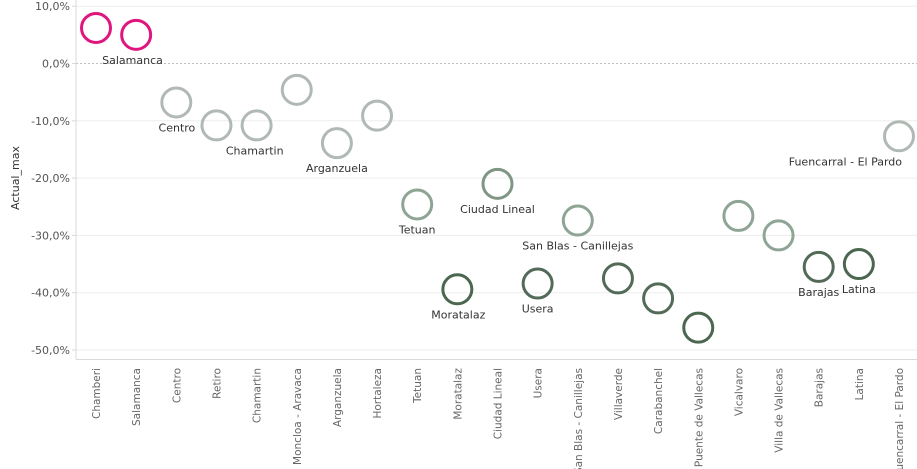  I want to click on y-tick-label: 10,0%, so click(52, 6).